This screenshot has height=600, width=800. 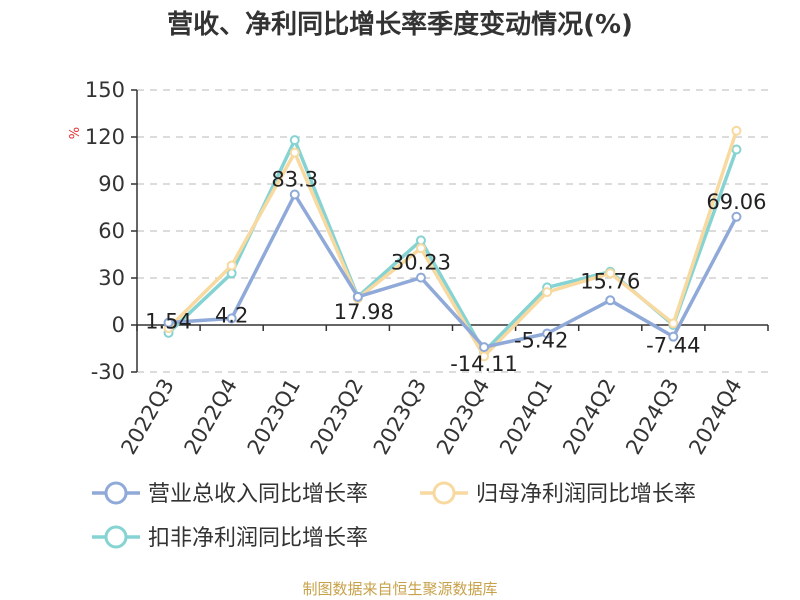 I want to click on x-tick-label: 2024Q3, so click(x=652, y=417).